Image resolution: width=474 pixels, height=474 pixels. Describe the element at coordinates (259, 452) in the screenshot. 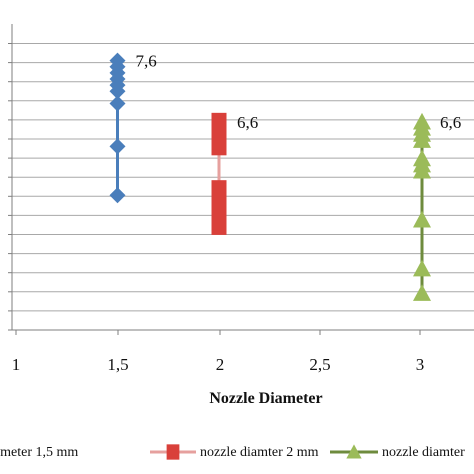

I see `legend-label: nozzle diamter 2 mm` at that location.